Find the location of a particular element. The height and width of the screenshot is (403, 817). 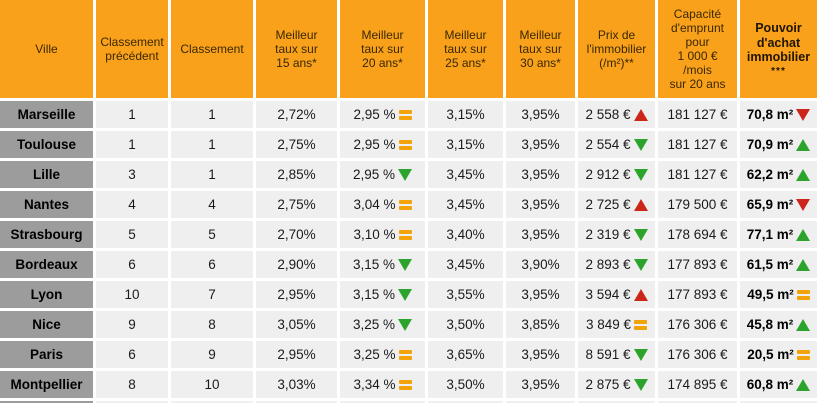

cell-taux_25: 3,55% is located at coordinates (465, 294).